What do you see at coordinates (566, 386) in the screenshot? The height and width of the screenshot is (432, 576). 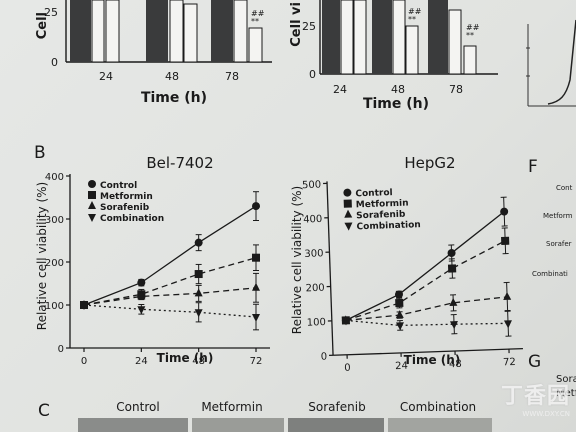 I see `side-panel-g: Sora Metf` at bounding box center [566, 386].